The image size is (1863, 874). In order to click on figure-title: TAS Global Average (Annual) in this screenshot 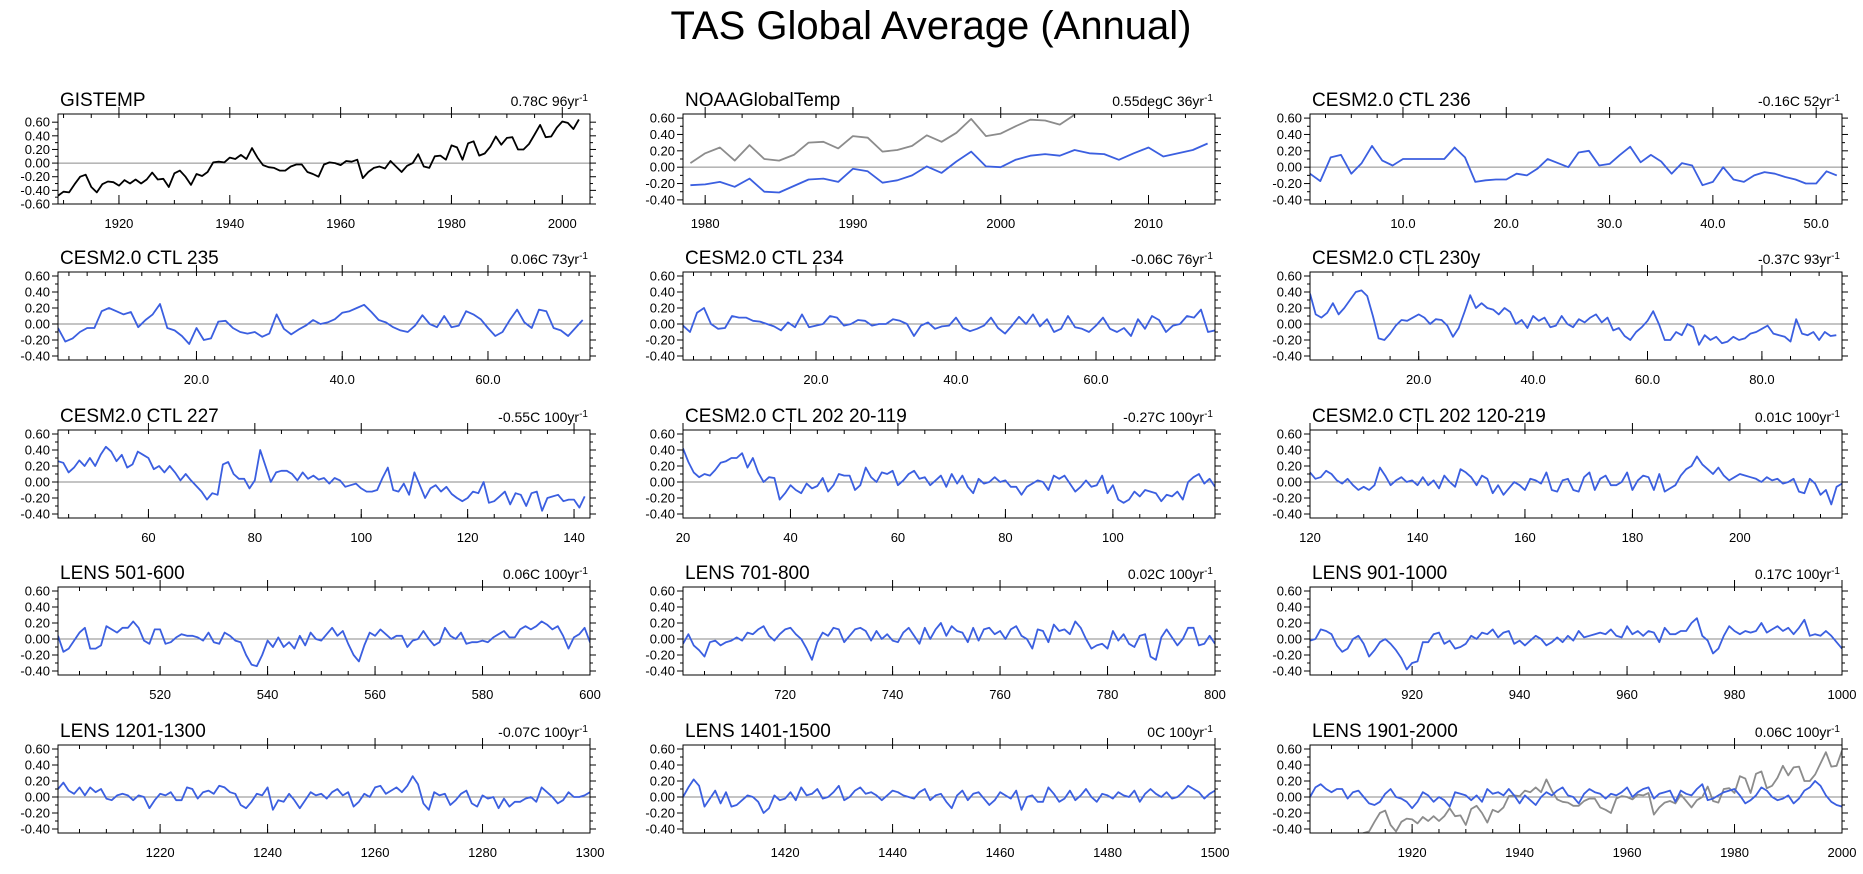, I will do `click(930, 26)`.